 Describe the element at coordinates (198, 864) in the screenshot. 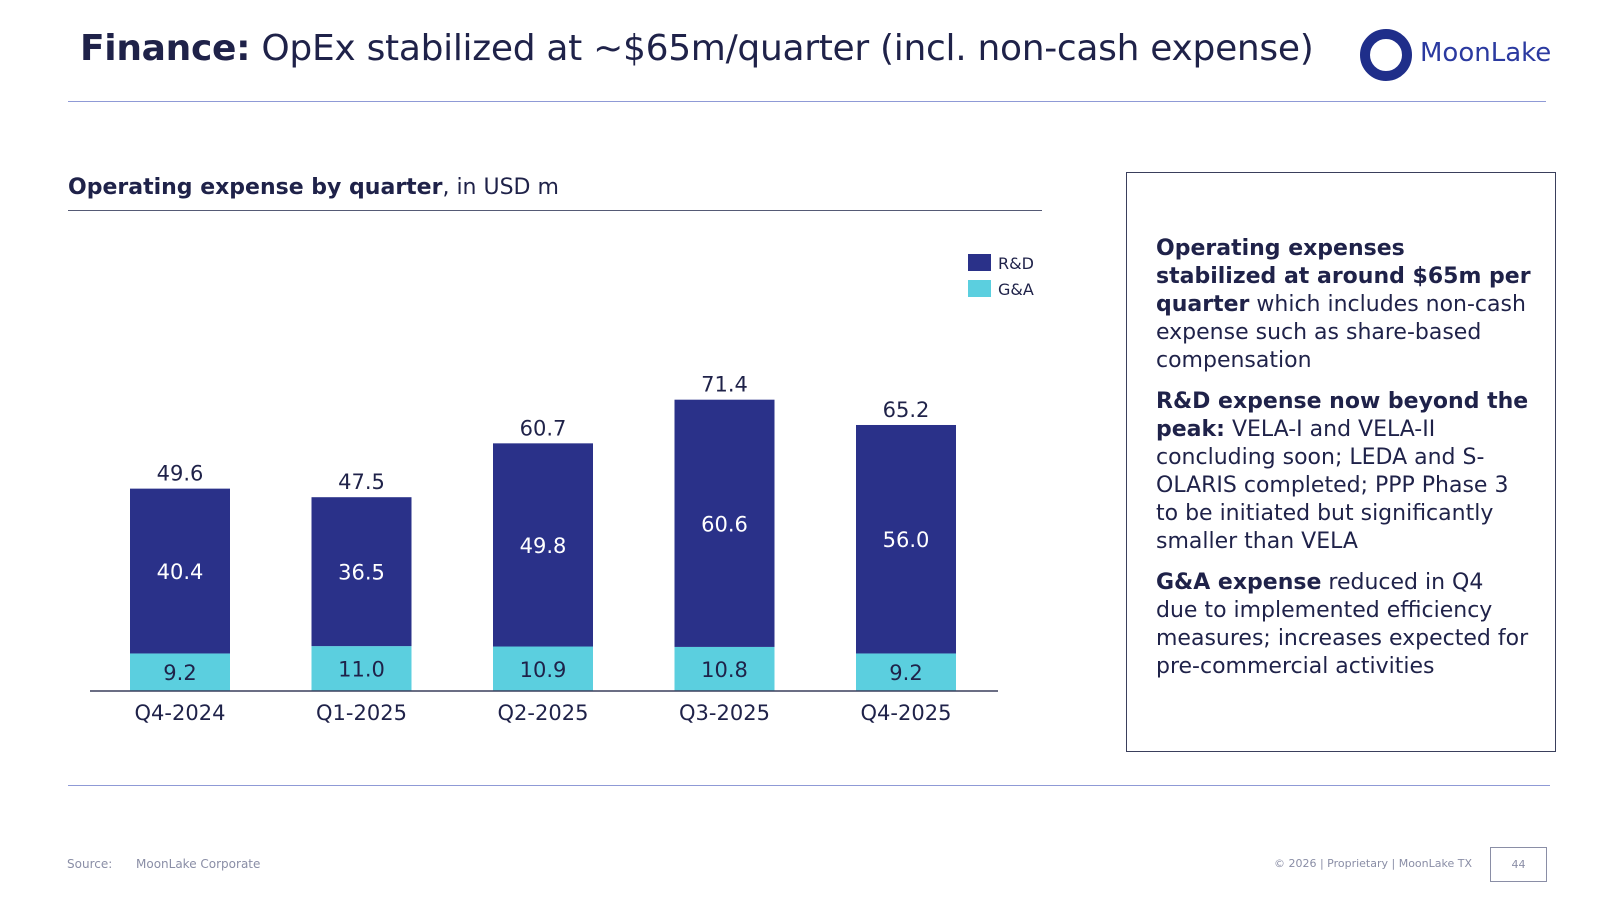

I see `footer-source-value: MoonLake Corporate` at that location.